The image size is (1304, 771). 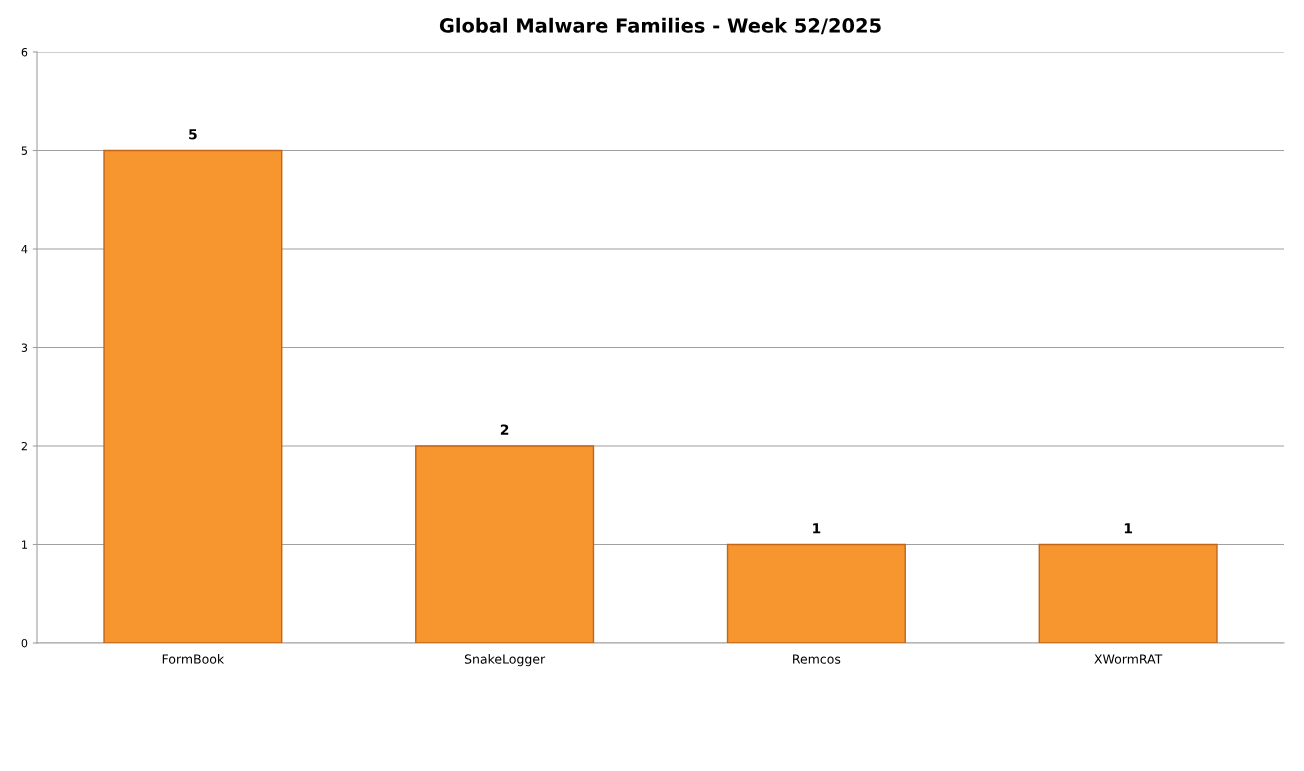 What do you see at coordinates (24, 52) in the screenshot?
I see `y-tick-label: 6` at bounding box center [24, 52].